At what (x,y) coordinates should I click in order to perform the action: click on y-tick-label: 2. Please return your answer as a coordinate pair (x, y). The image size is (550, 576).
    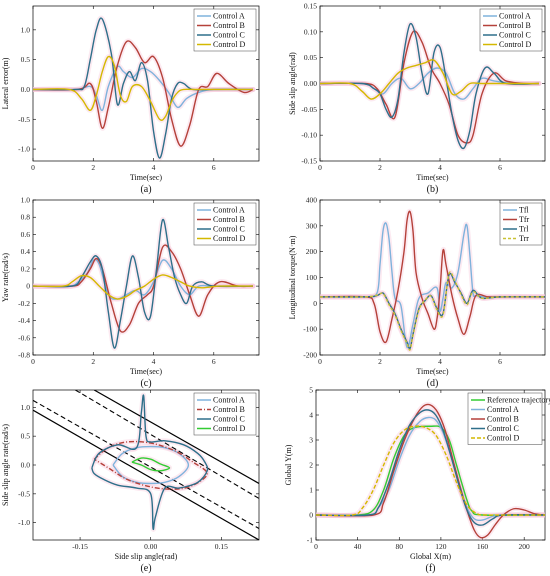
    Looking at the image, I should click on (311, 465).